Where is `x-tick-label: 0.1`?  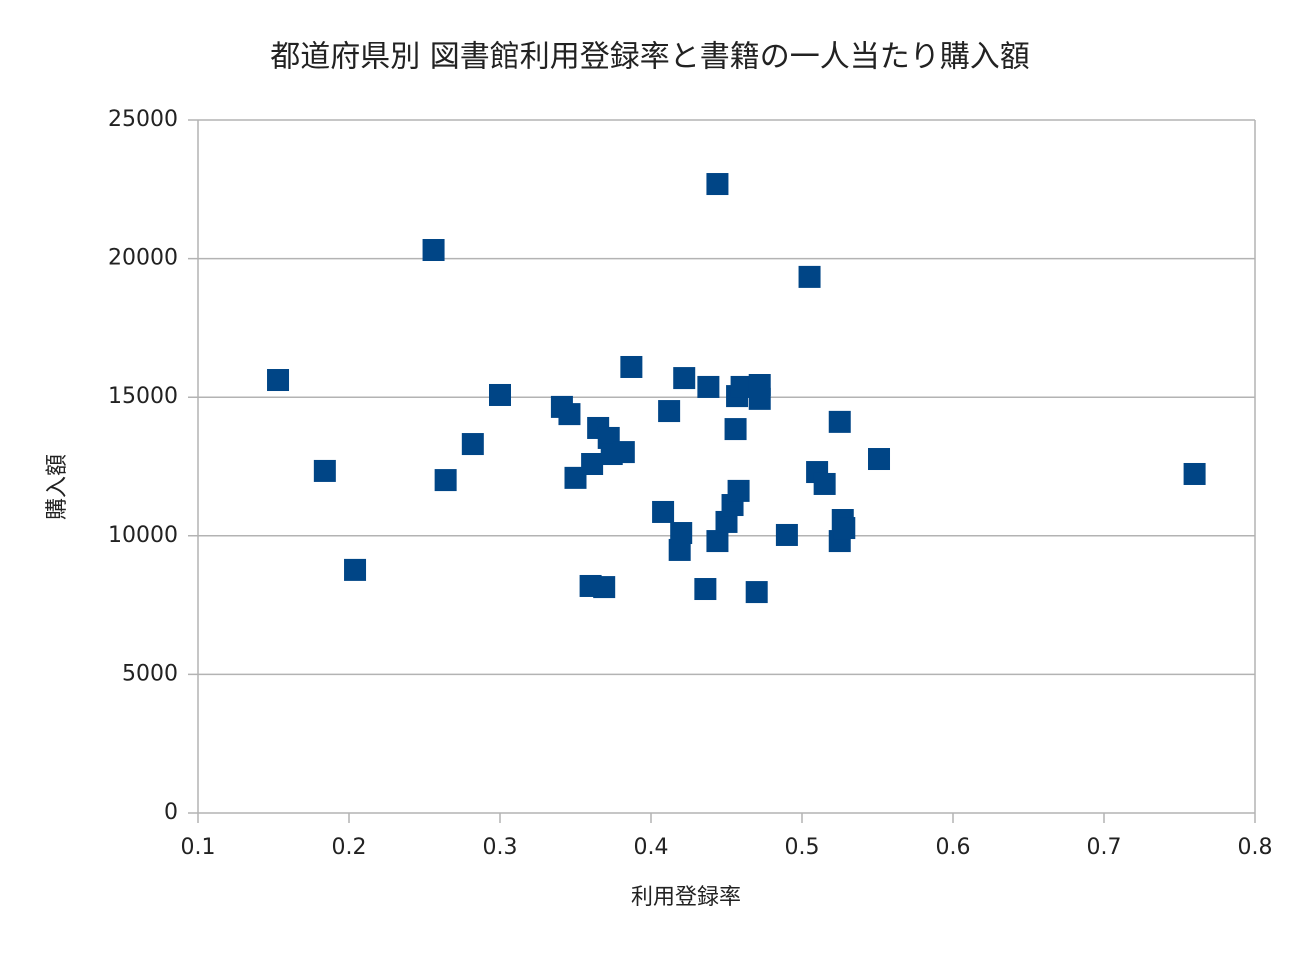 x-tick-label: 0.1 is located at coordinates (198, 847).